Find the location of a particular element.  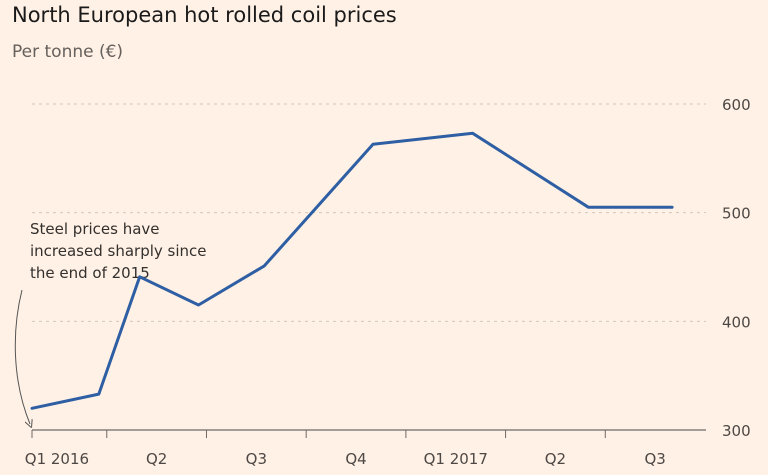

chart-subtitle: Per tonne (€) is located at coordinates (68, 52).